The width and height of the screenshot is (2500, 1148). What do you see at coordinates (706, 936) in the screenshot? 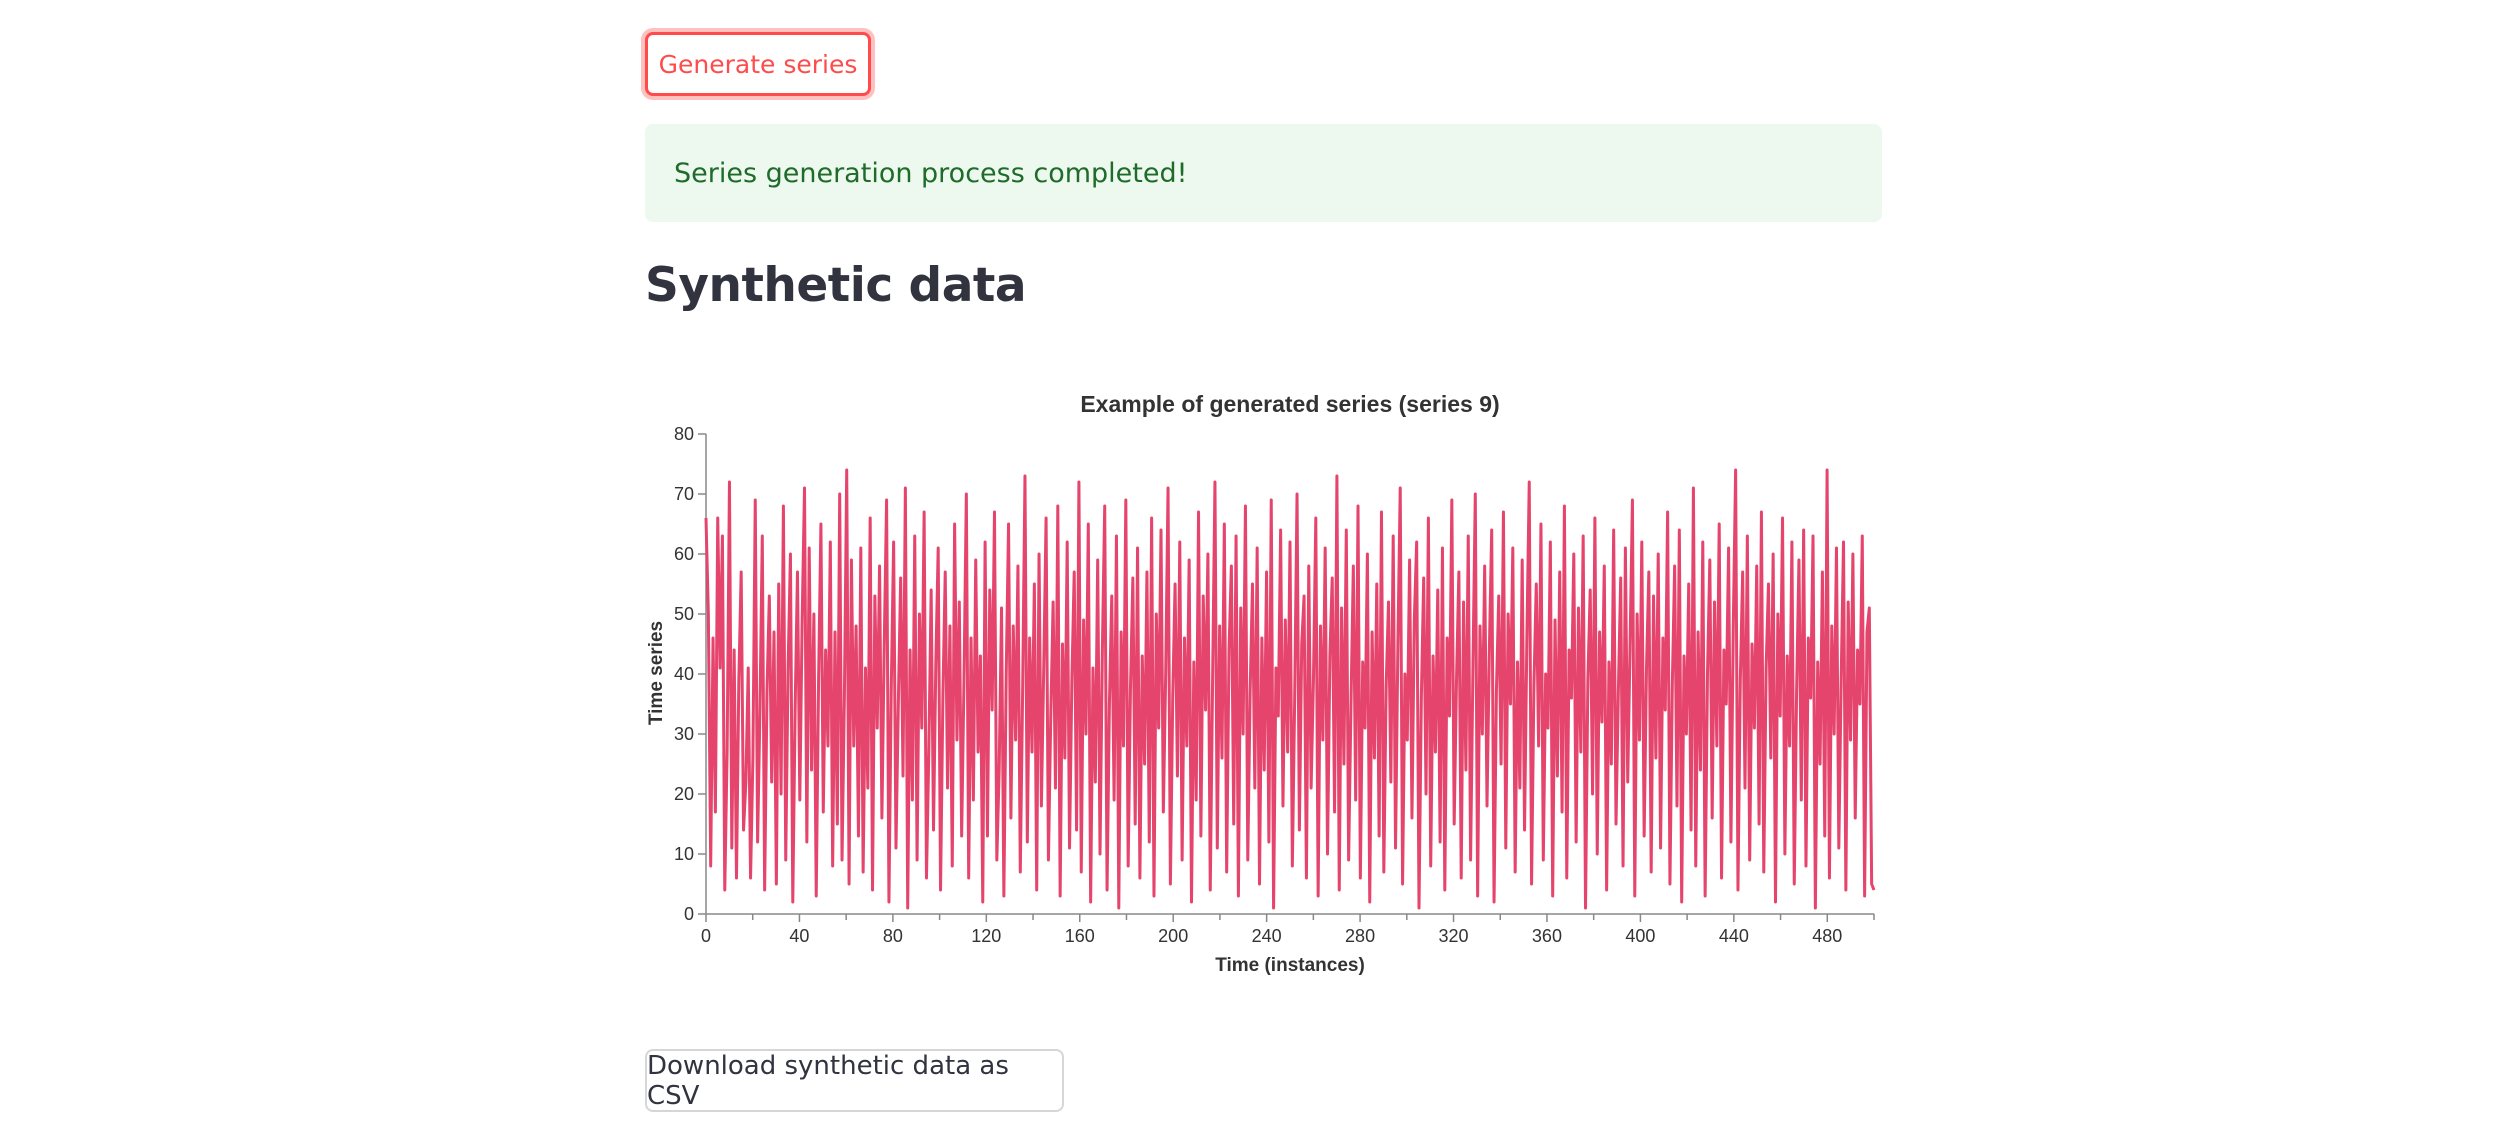
I see `x-tick-label: 0` at bounding box center [706, 936].